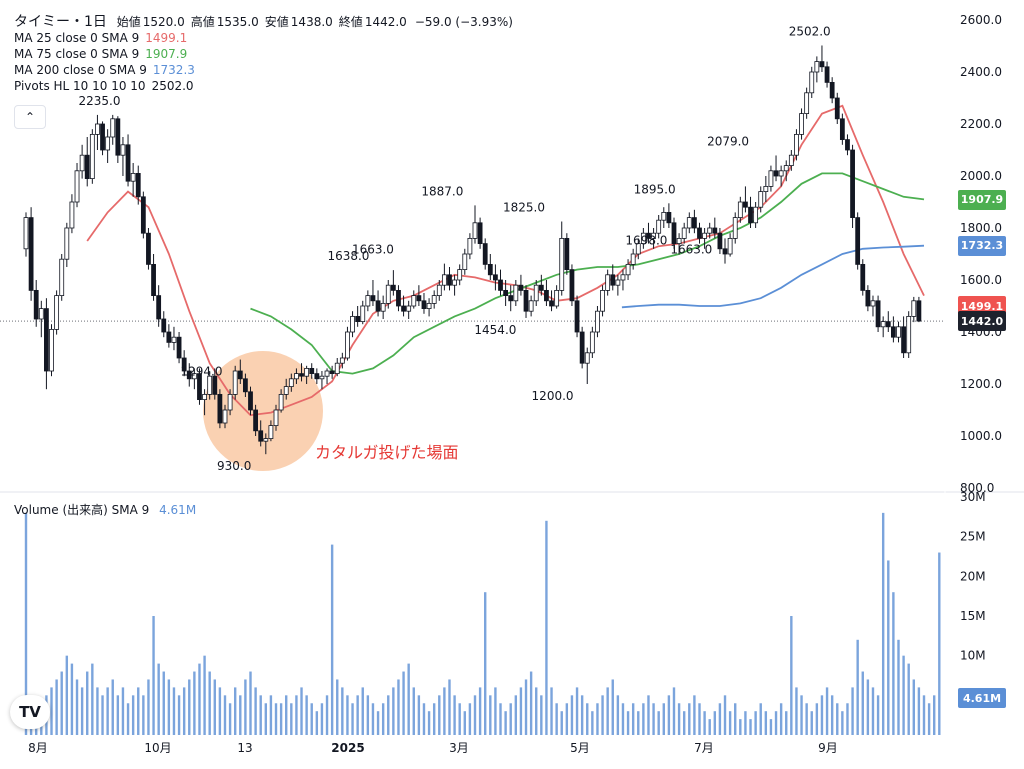  What do you see at coordinates (263, 38) in the screenshot?
I see `indicator-row: MA 25 close 0 SMA 9 1499.1` at bounding box center [263, 38].